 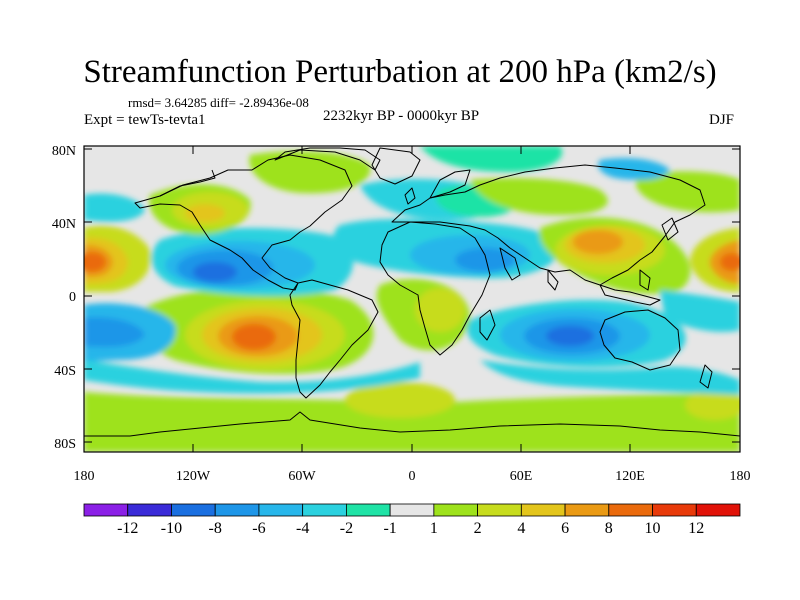 I want to click on colorbar-label: -8, so click(x=215, y=528).